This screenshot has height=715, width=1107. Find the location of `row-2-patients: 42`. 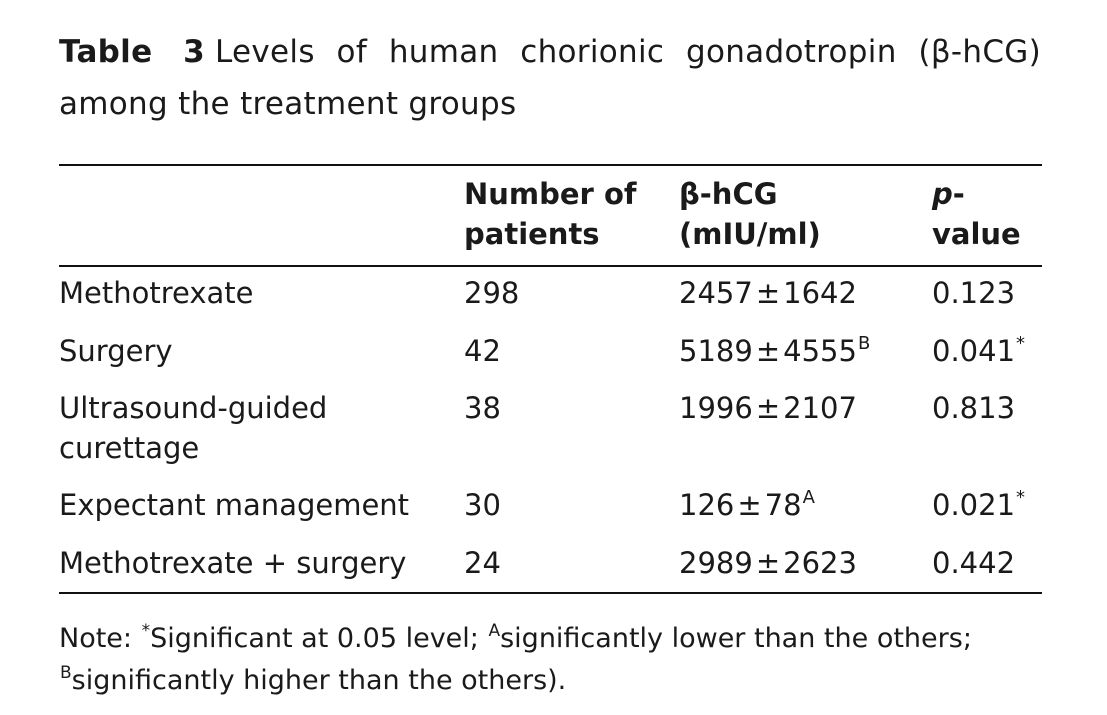

row-2-patients: 42 is located at coordinates (482, 351).